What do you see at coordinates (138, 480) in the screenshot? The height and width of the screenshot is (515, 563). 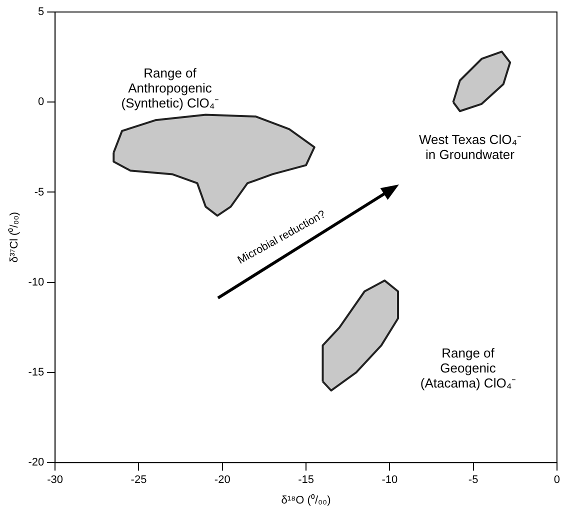 I see `x-tick-label: -25` at bounding box center [138, 480].